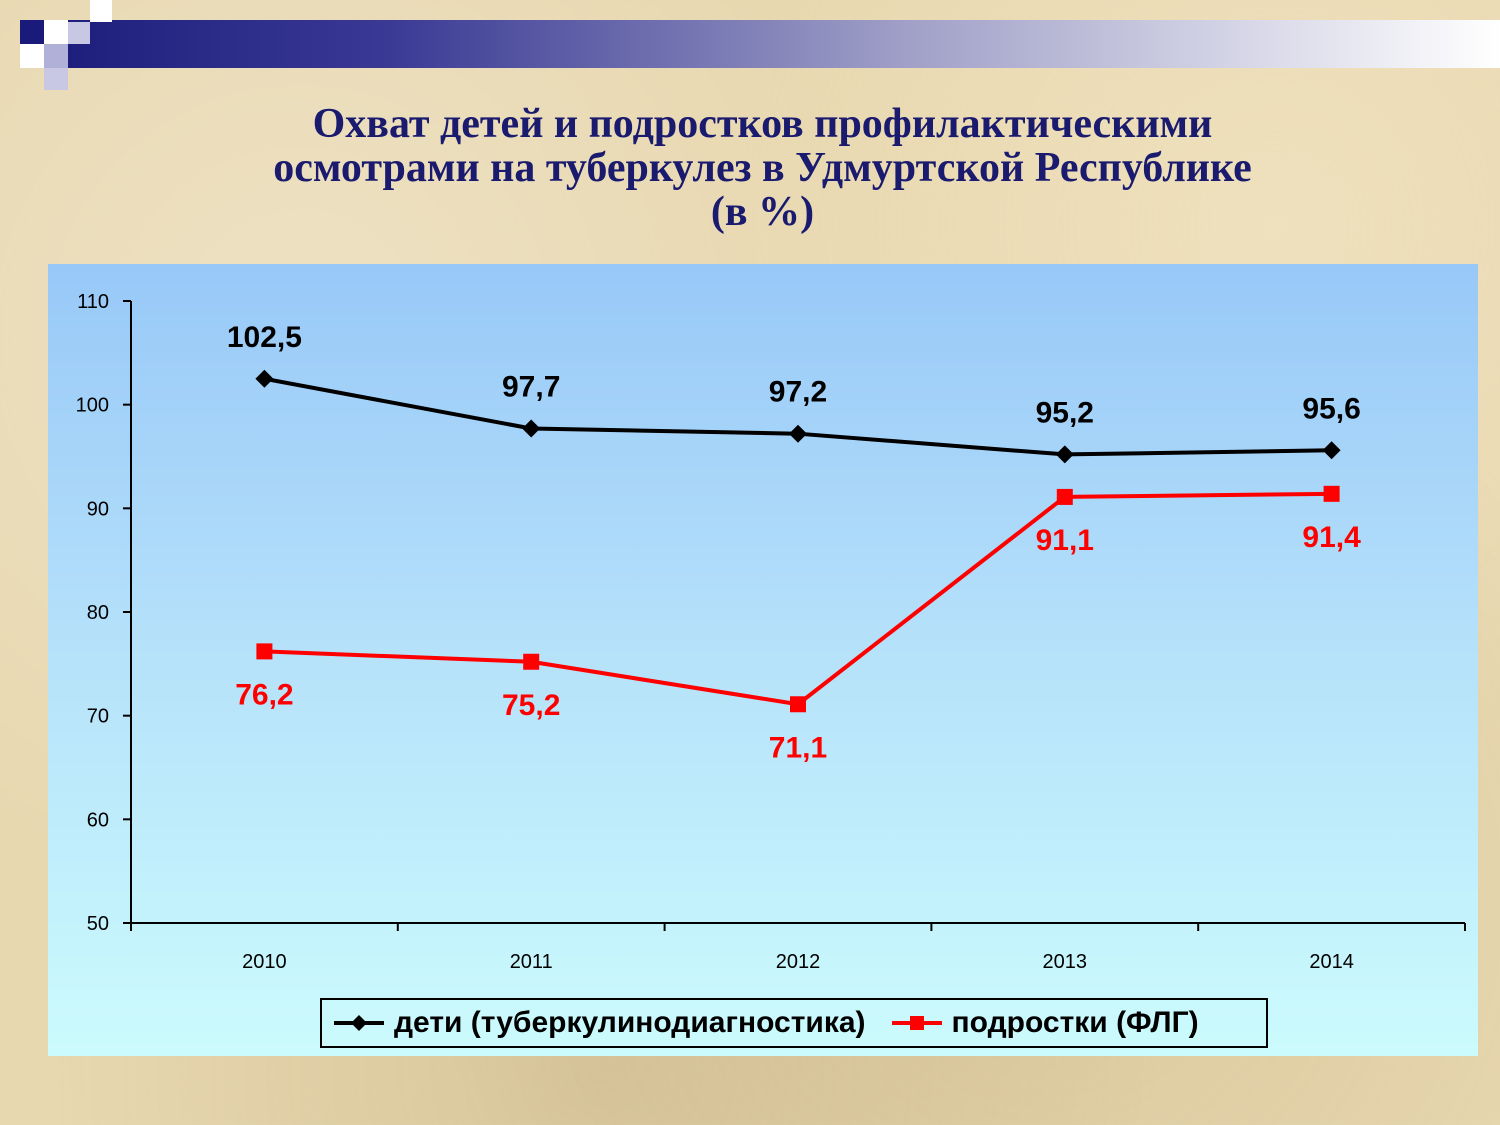  I want to click on y-tick-label: 90, so click(98, 509).